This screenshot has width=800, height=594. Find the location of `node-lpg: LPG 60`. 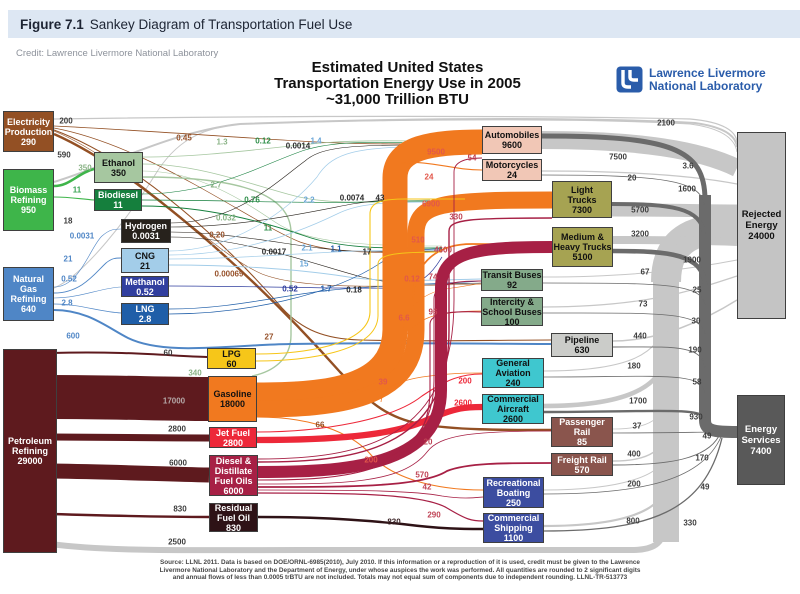

node-lpg: LPG 60 is located at coordinates (231, 358).